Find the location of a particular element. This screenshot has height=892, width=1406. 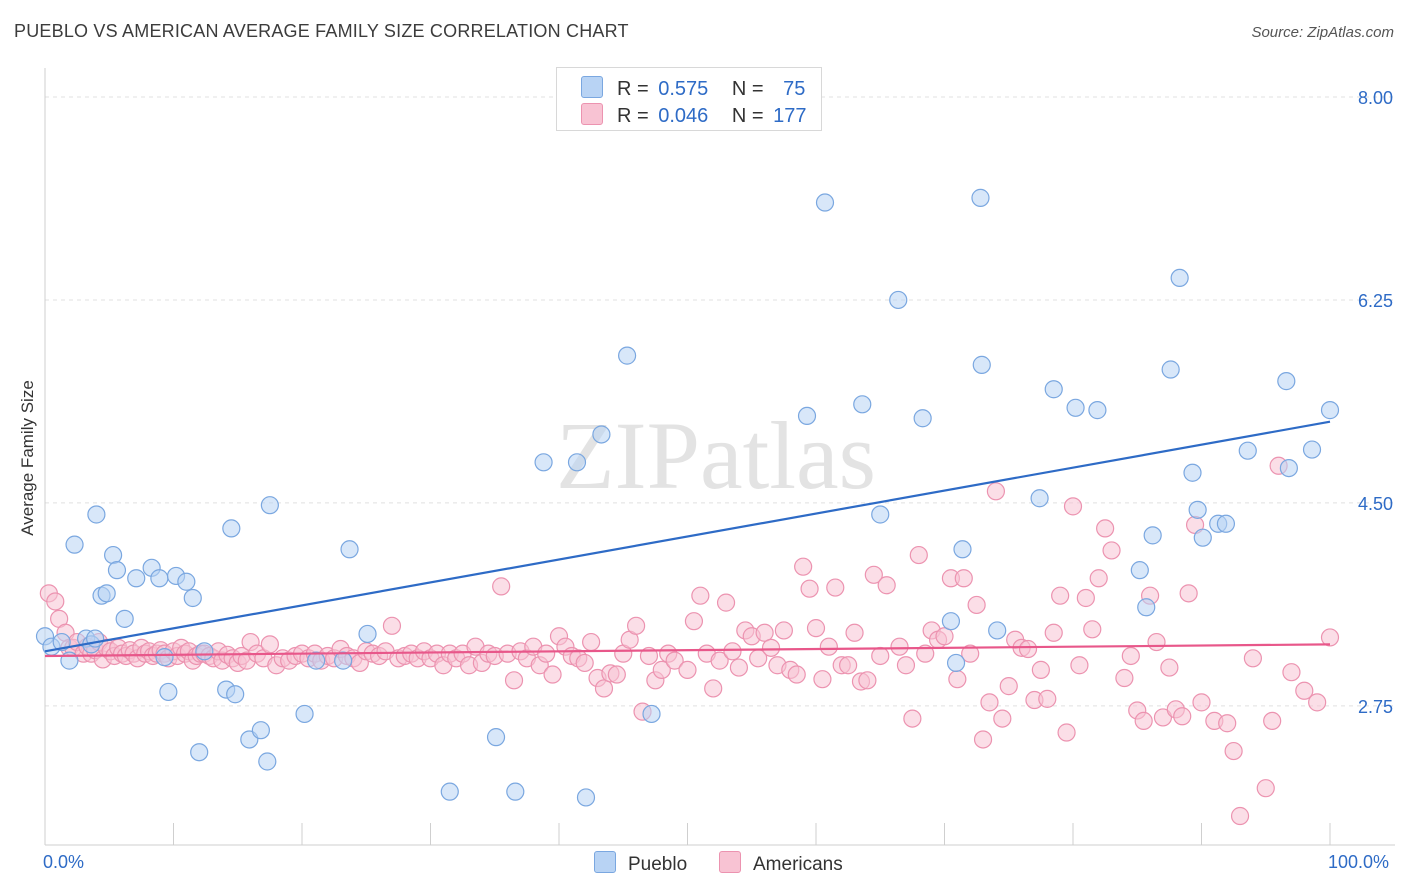

r-value: 0.046 is located at coordinates (683, 116).